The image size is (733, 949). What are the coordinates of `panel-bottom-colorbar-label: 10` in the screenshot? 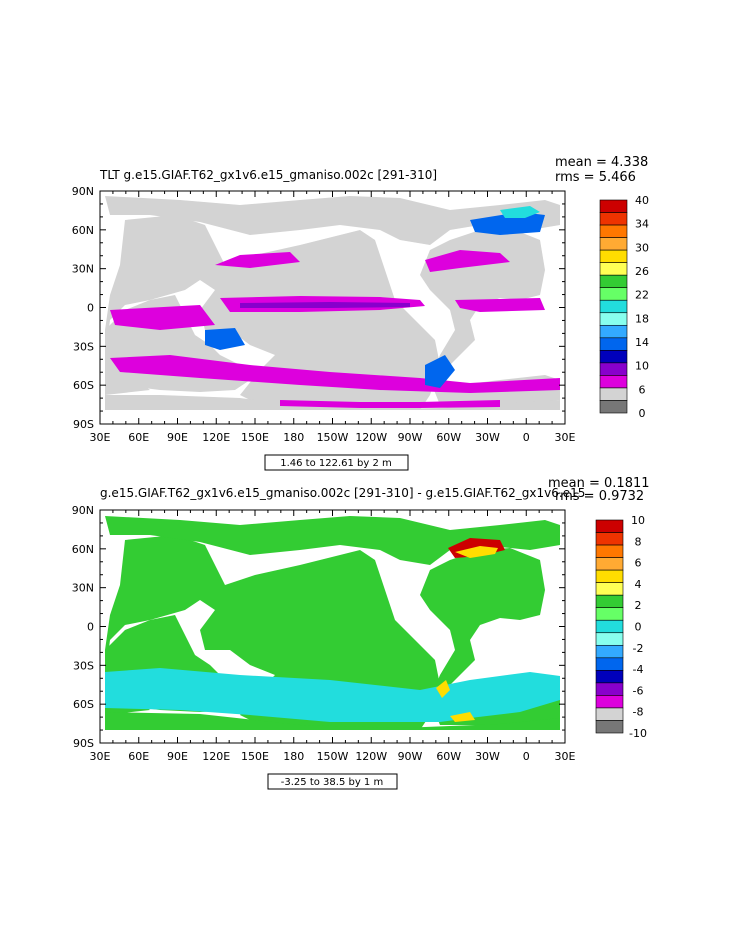 It's located at (638, 520).